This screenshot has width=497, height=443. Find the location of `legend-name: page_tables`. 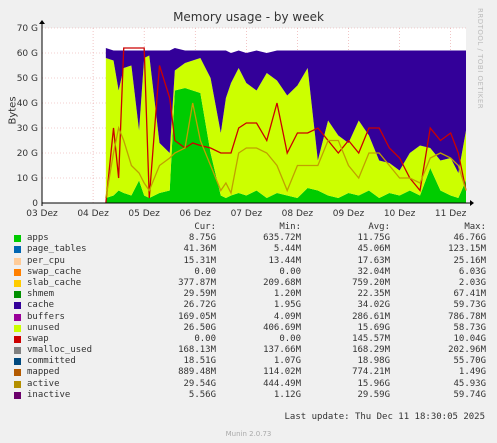

legend-name: page_tables is located at coordinates (57, 249).